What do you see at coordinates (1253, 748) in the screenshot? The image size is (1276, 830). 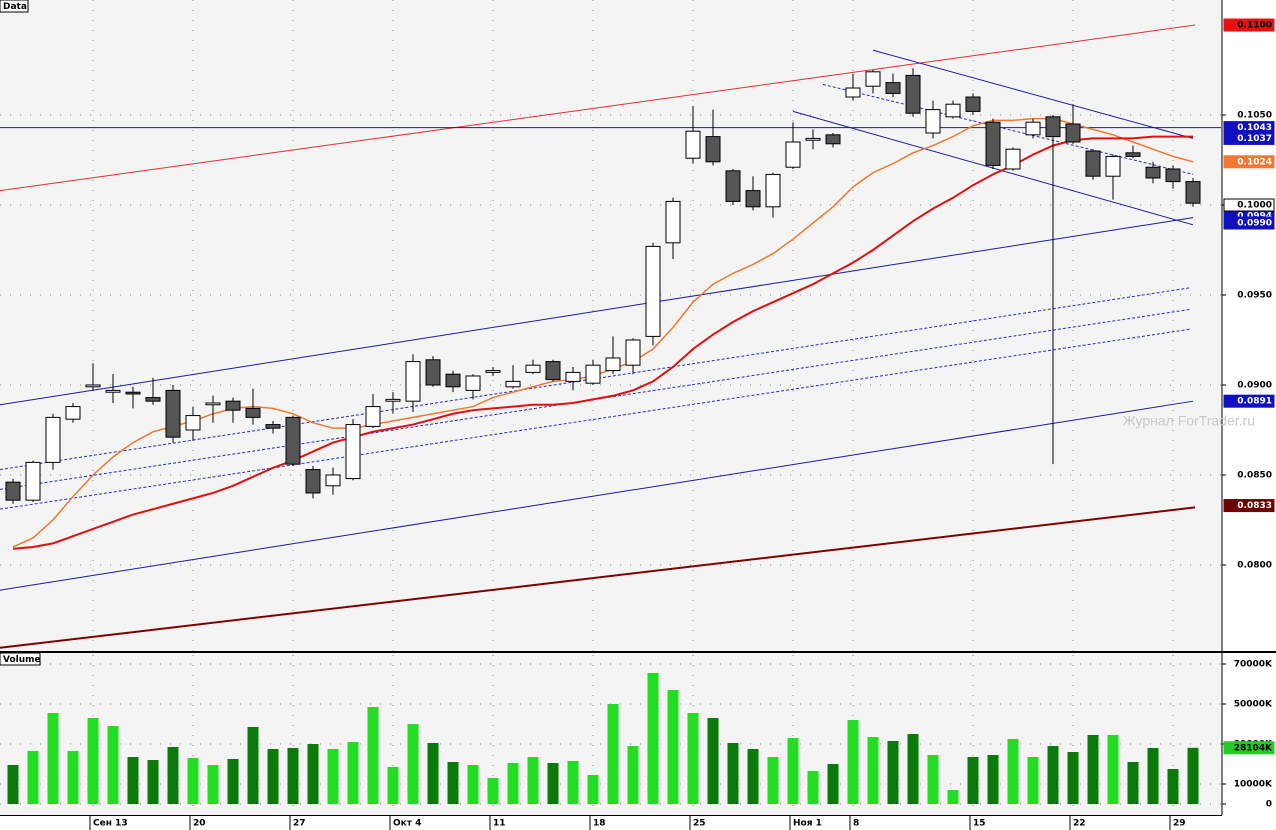 I see `price-label: 28104K` at bounding box center [1253, 748].